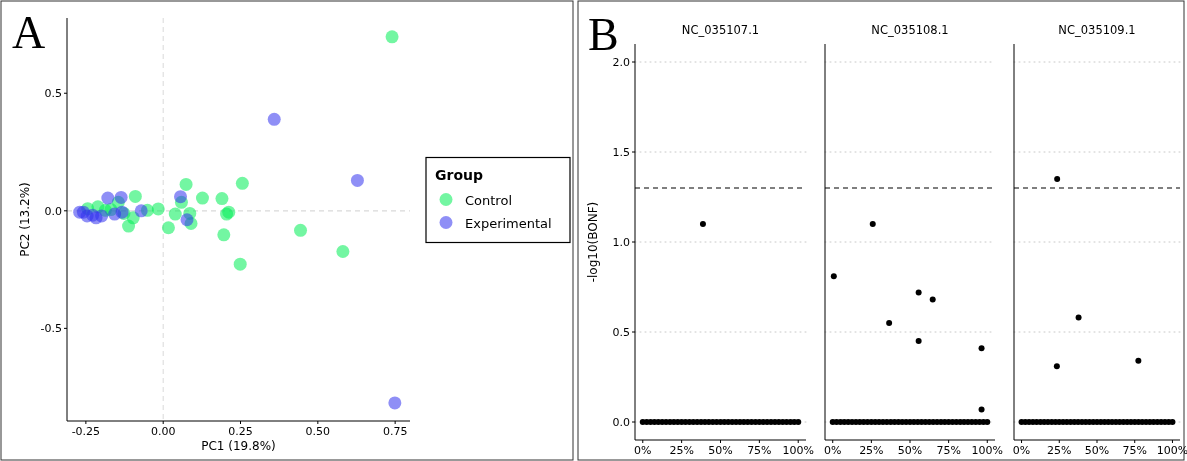 This screenshot has width=1187, height=461. I want to click on y-tick-label: -0.5, so click(51, 329).